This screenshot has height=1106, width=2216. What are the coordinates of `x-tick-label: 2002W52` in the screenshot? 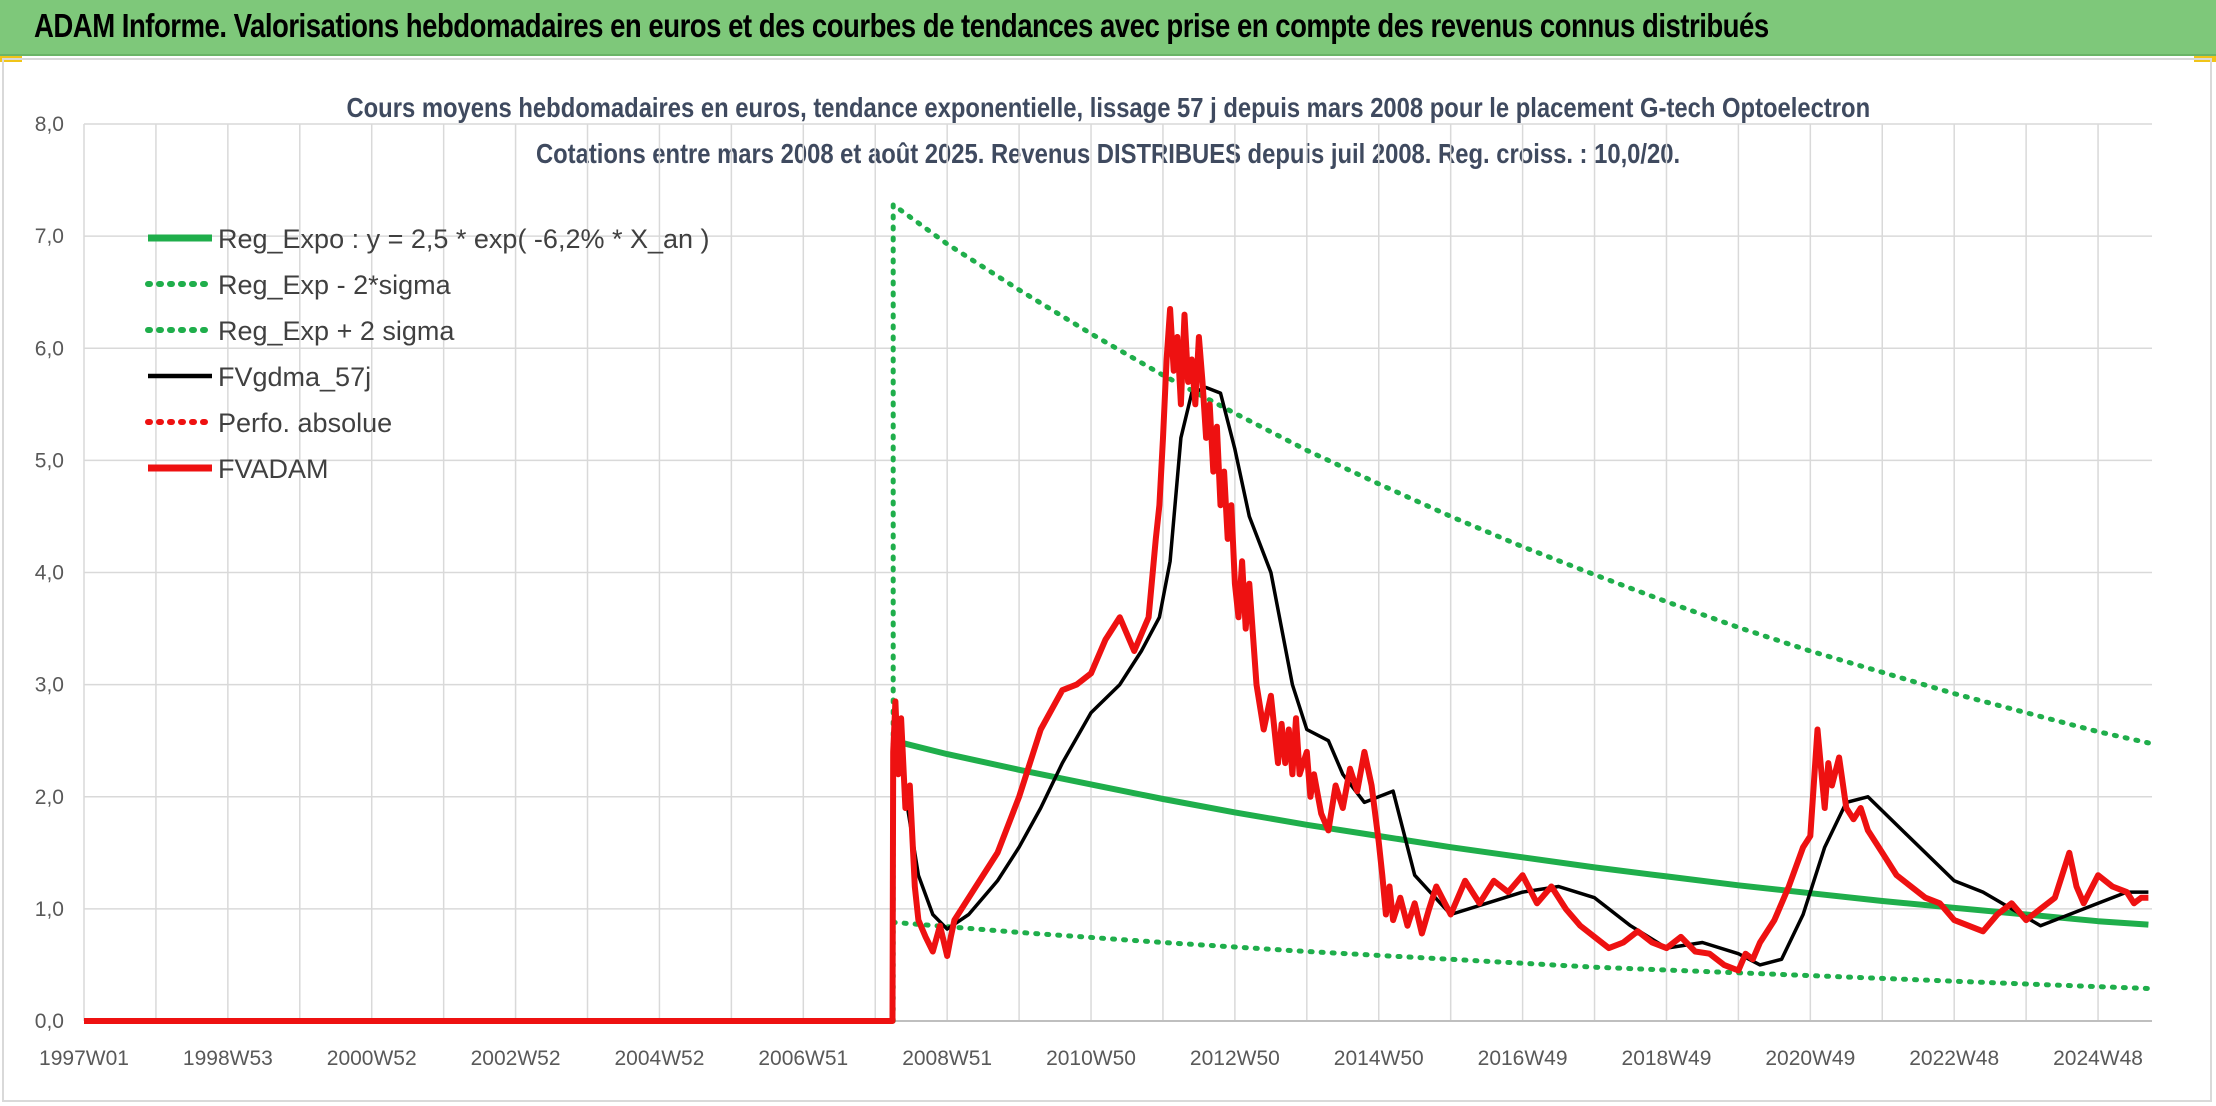 It's located at (516, 1058).